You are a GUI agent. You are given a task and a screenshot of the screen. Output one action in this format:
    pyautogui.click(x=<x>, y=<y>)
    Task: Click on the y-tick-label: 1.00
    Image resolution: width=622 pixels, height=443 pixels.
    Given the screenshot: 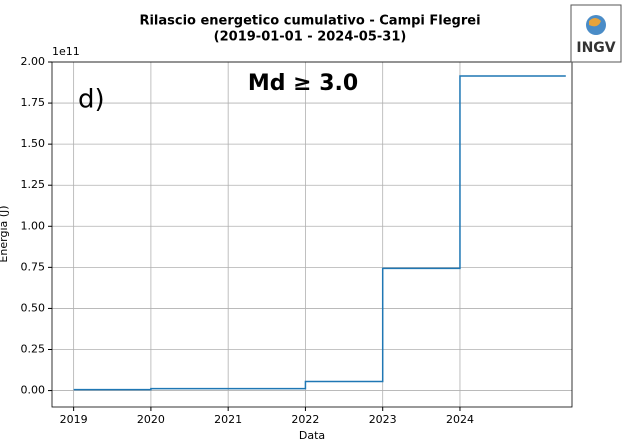 What is the action you would take?
    pyautogui.click(x=33, y=225)
    